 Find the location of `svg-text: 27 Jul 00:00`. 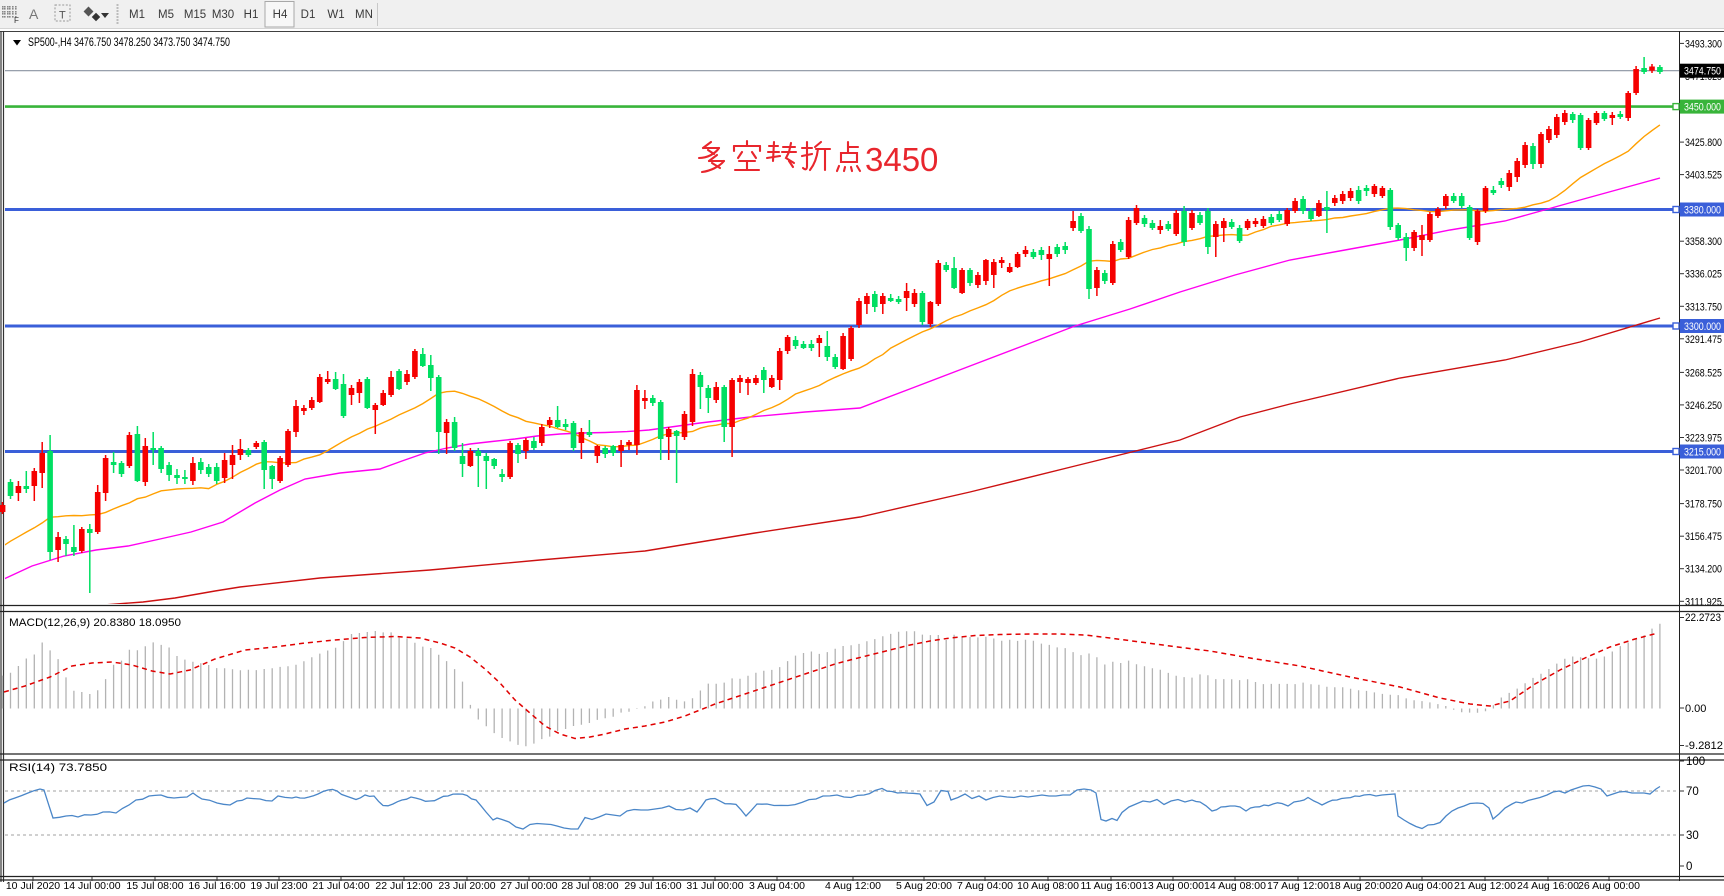

svg-text: 27 Jul 00:00 is located at coordinates (528, 885).